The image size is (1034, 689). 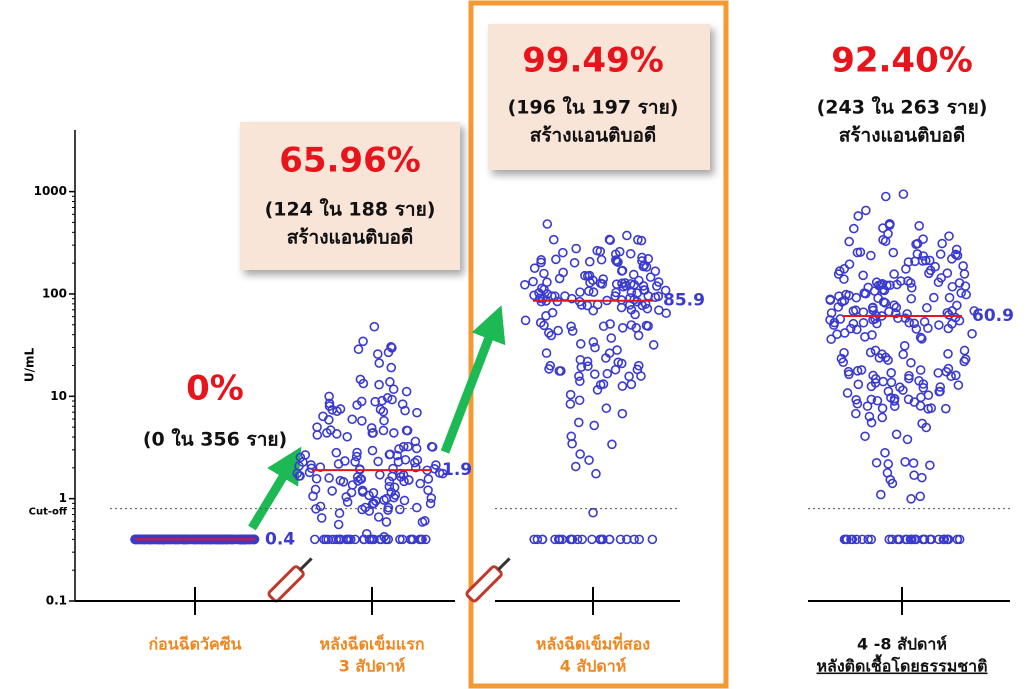 I want to click on rate-label: 99.49%, so click(x=593, y=61).